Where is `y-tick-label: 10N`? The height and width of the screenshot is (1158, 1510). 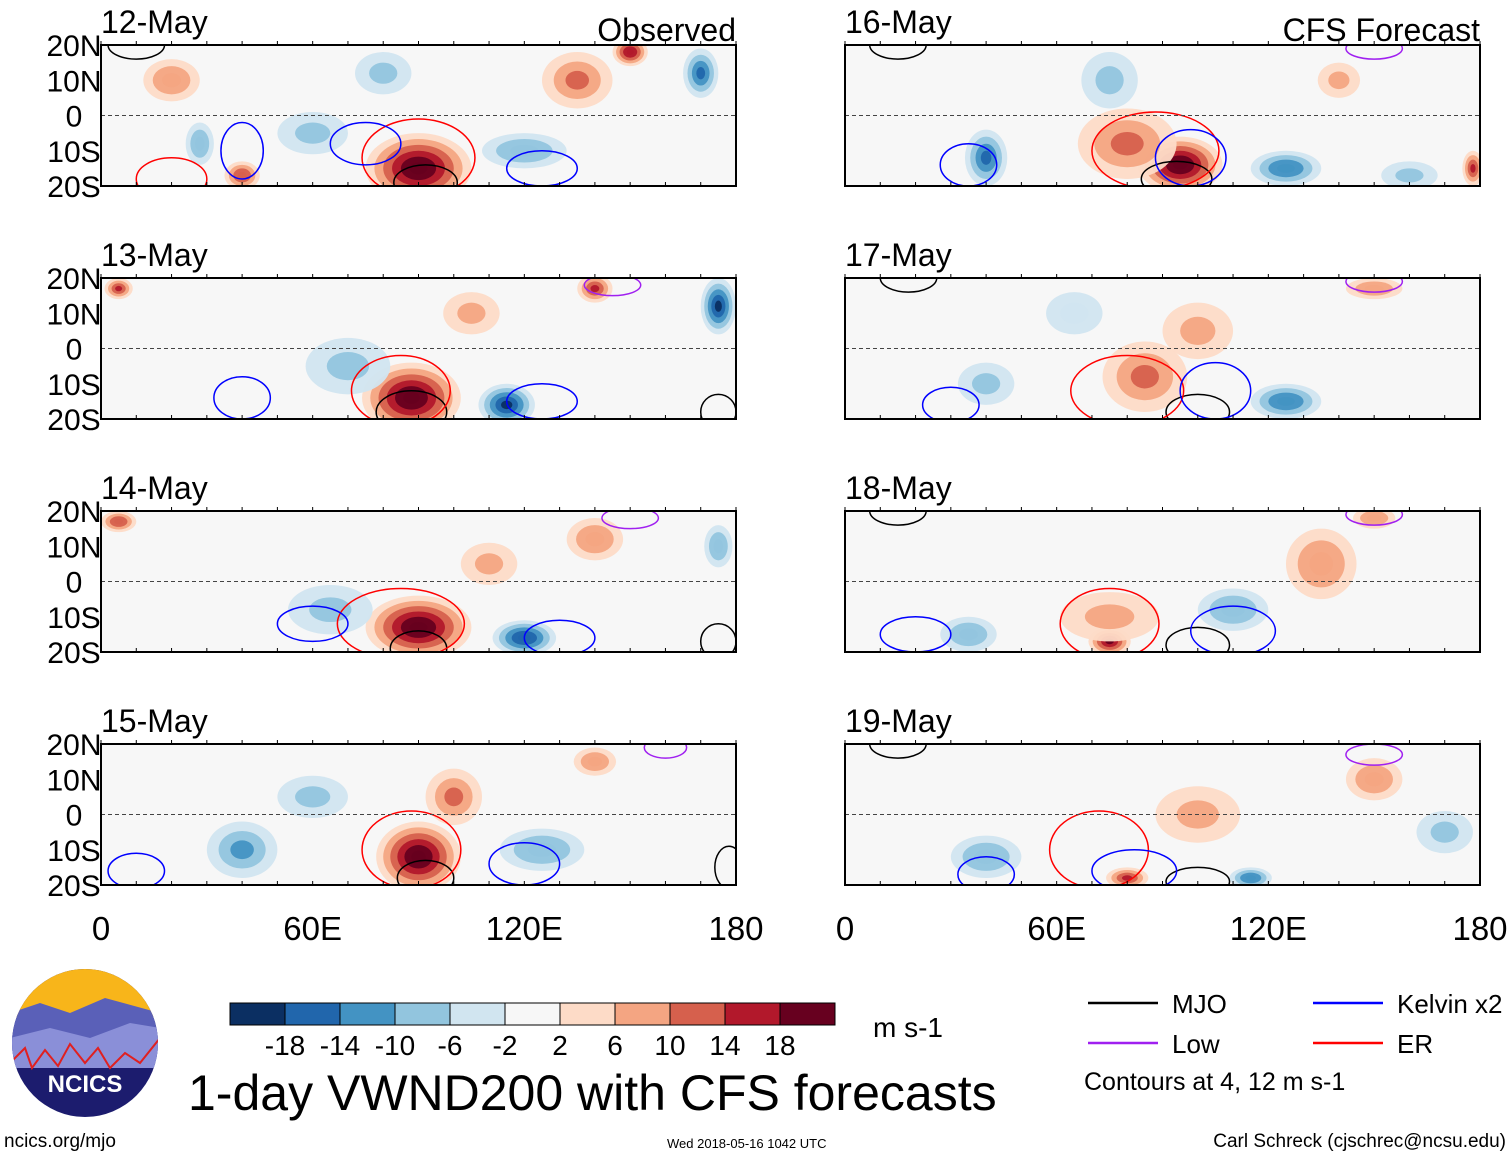 y-tick-label: 10N is located at coordinates (73, 81).